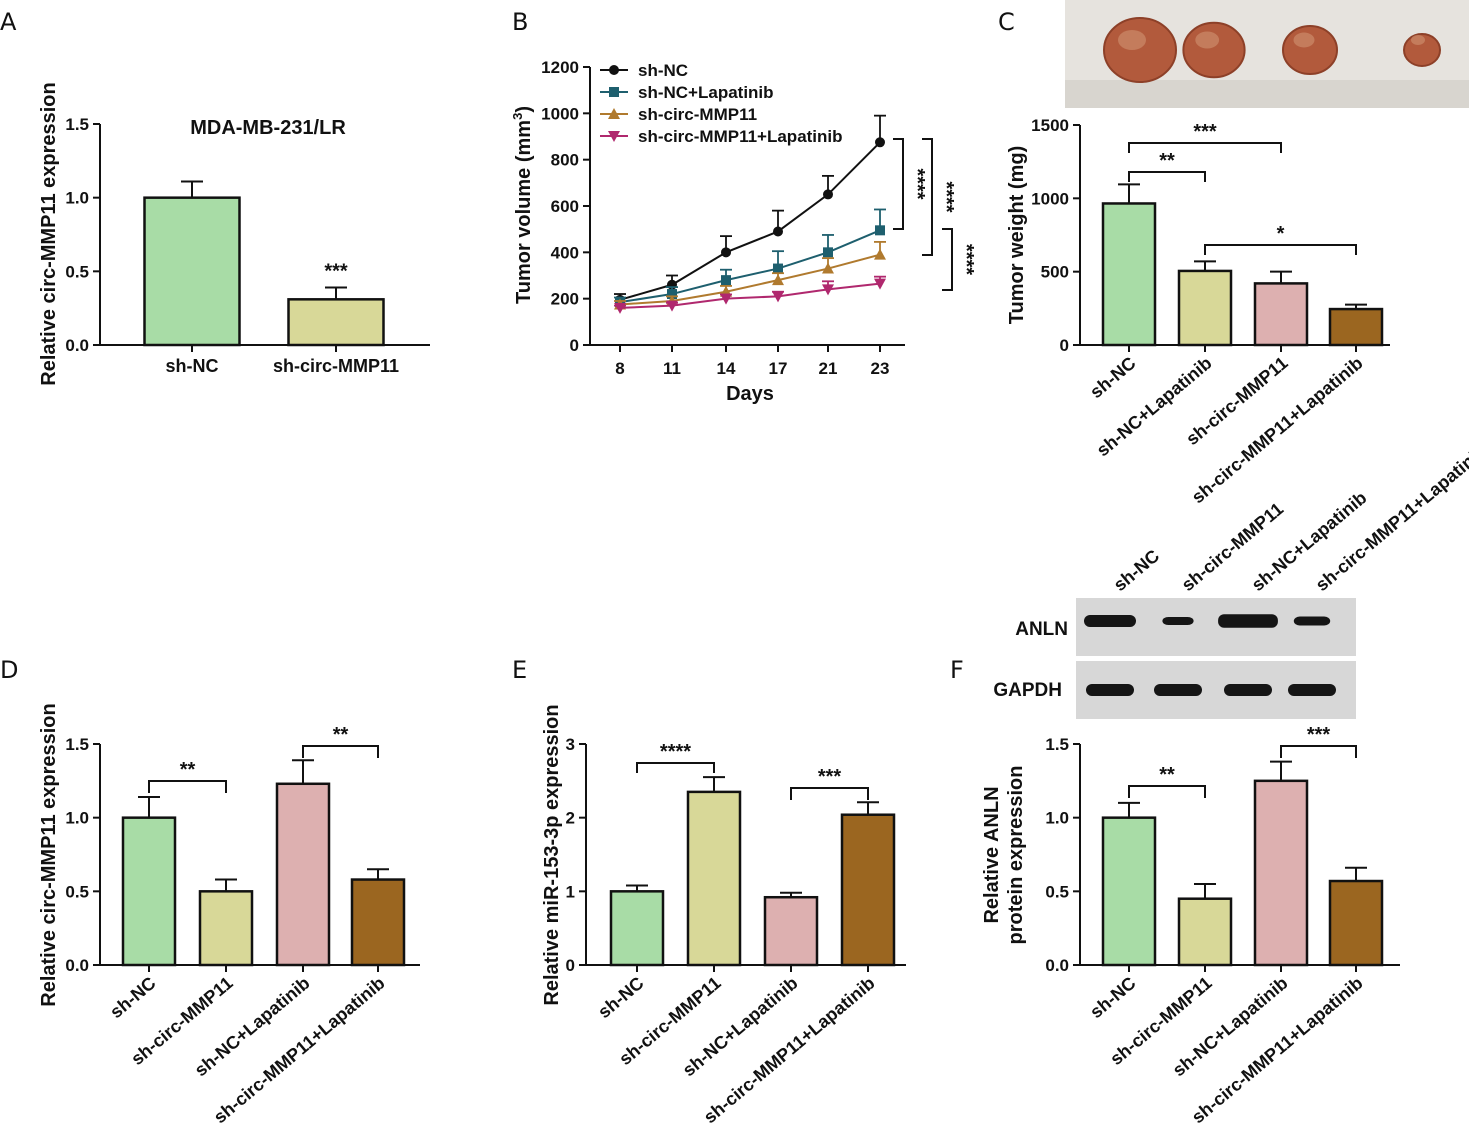 The image size is (1469, 1144). Describe the element at coordinates (1281, 234) in the screenshot. I see `significance-label: *` at that location.